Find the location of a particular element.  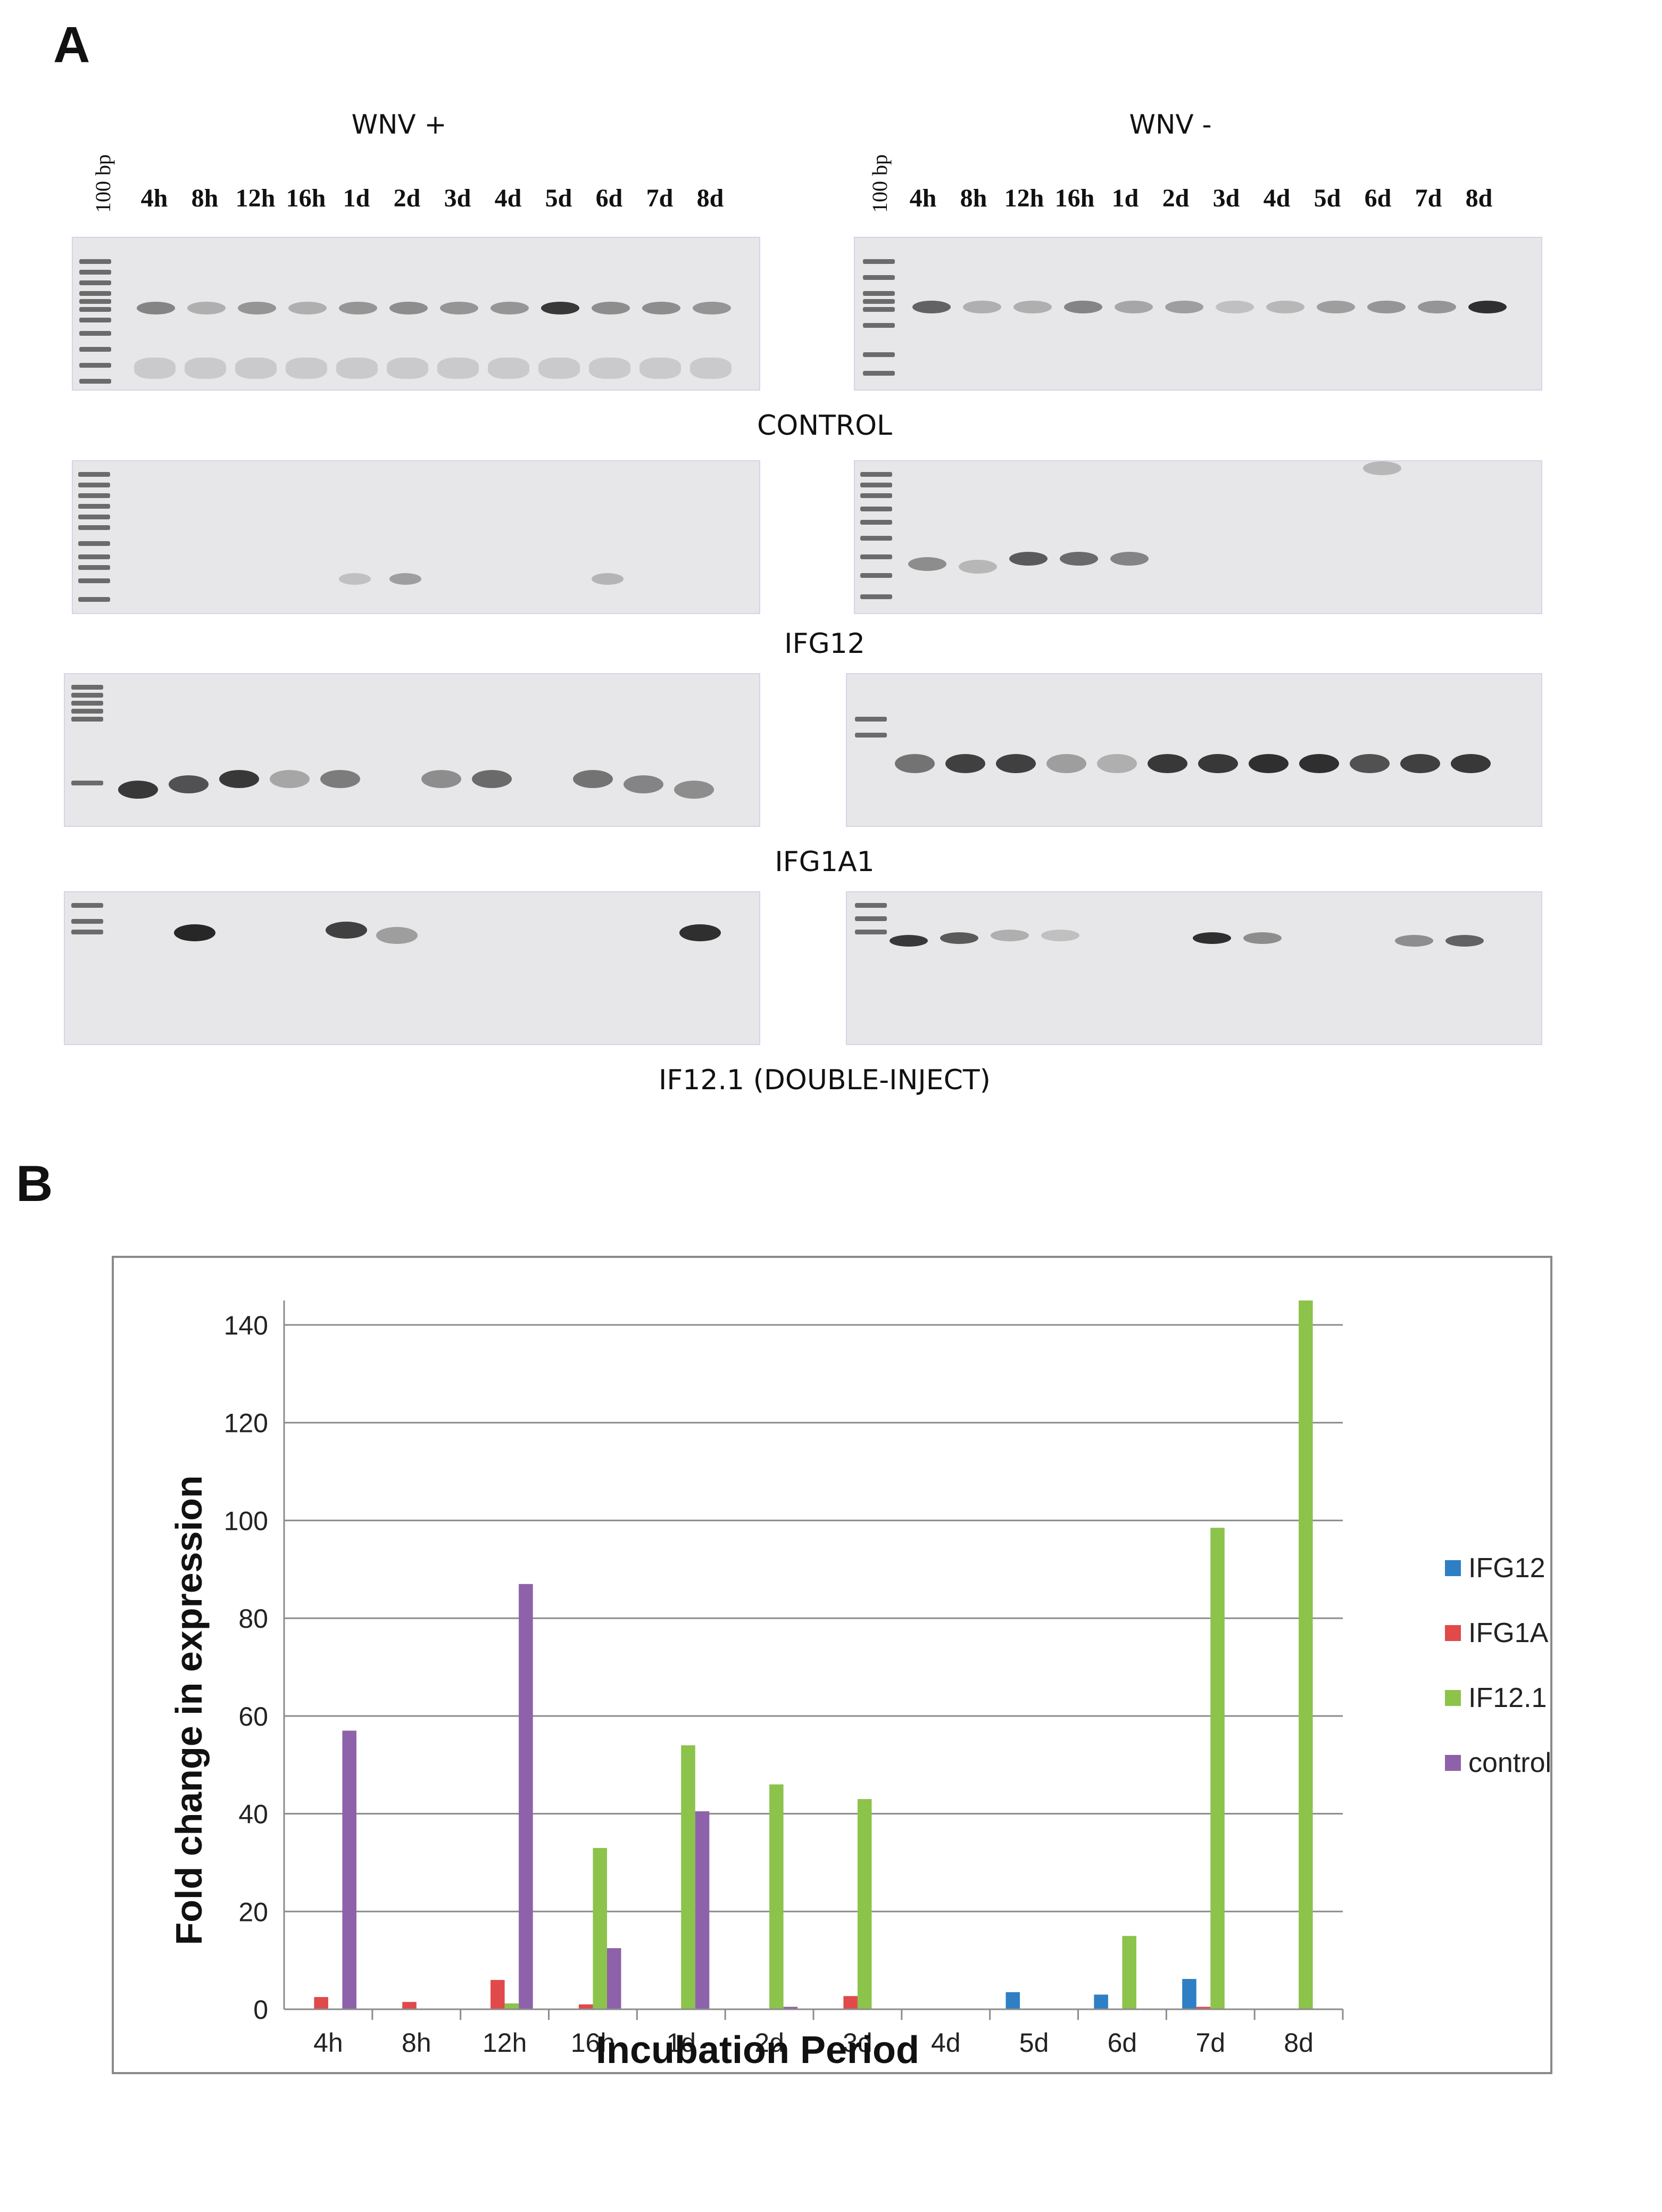

y-tick-label: 120 is located at coordinates (246, 1423).